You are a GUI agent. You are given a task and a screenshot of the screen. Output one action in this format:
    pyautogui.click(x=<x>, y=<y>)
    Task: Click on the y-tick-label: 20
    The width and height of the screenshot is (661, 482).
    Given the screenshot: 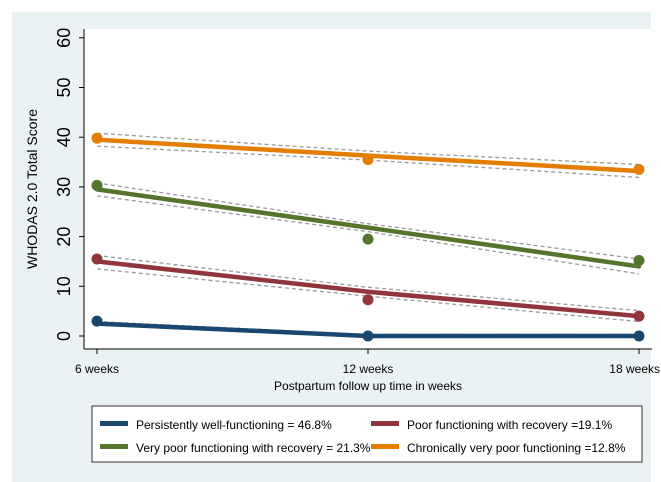 What is the action you would take?
    pyautogui.click(x=64, y=237)
    